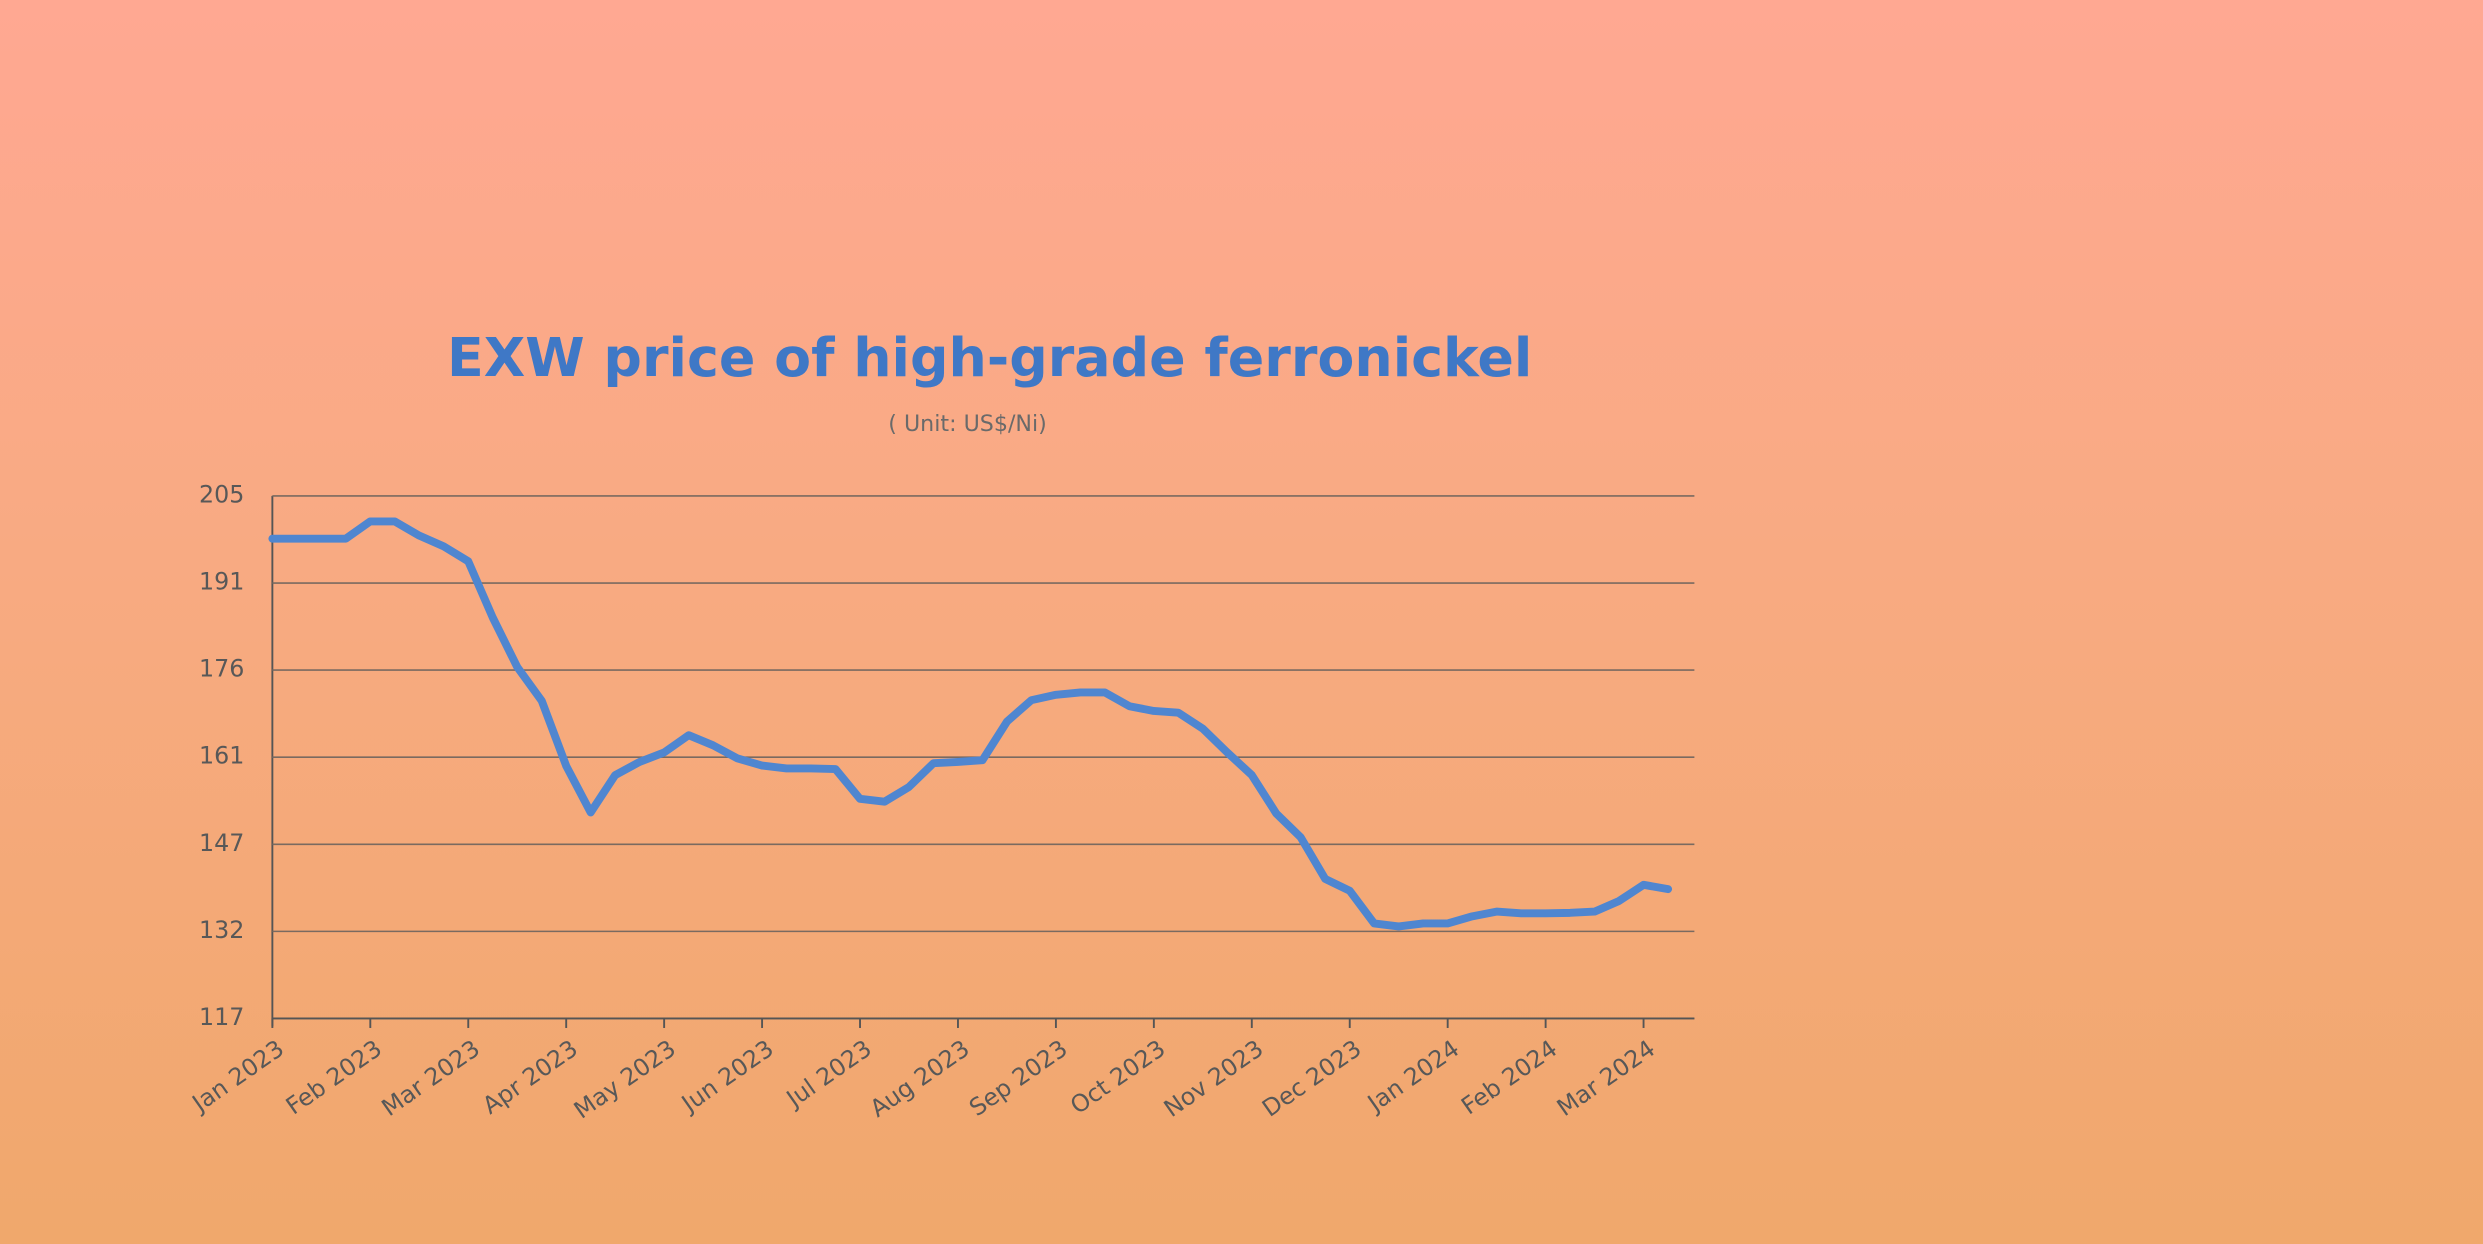 The image size is (2483, 1244). Describe the element at coordinates (221, 843) in the screenshot. I see `y-tick-label: 147` at that location.